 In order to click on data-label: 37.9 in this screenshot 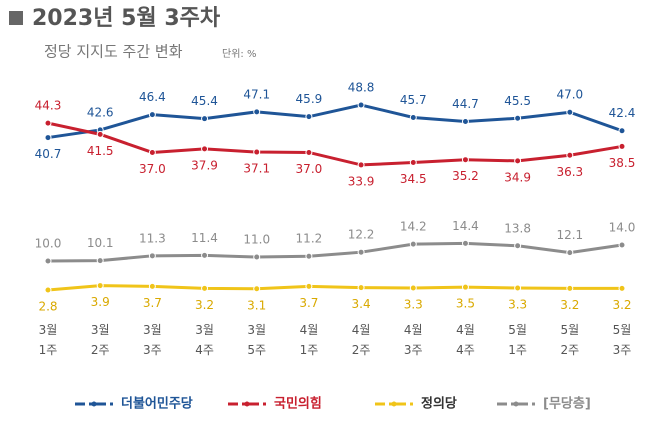, I will do `click(204, 165)`.